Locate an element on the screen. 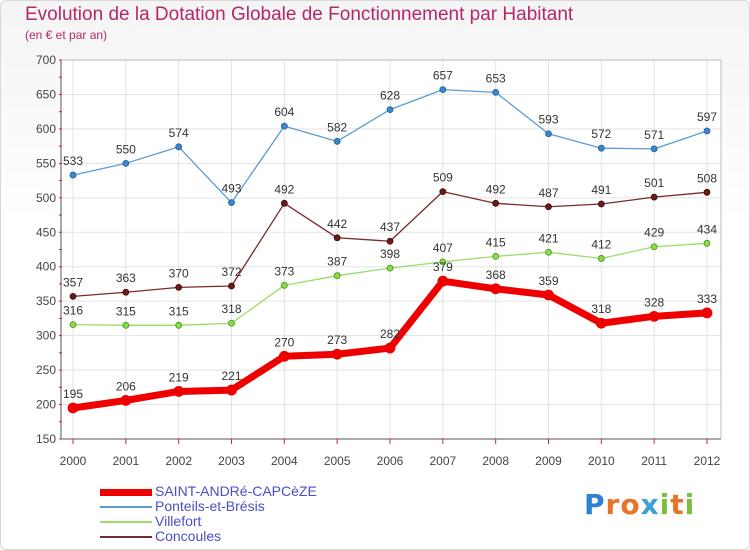 This screenshot has height=550, width=750. x-tick-label: 2012 is located at coordinates (707, 461).